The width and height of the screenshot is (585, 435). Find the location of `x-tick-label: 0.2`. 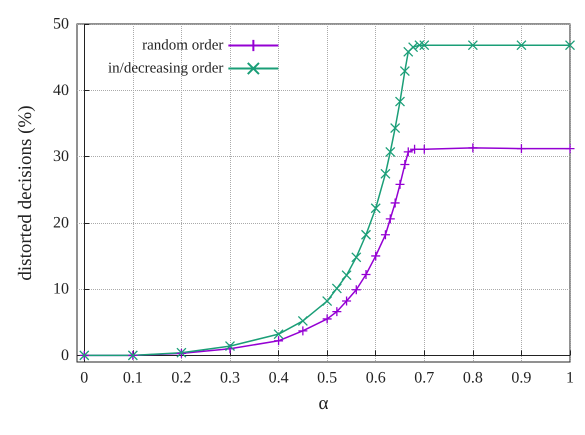

x-tick-label: 0.2 is located at coordinates (181, 378).